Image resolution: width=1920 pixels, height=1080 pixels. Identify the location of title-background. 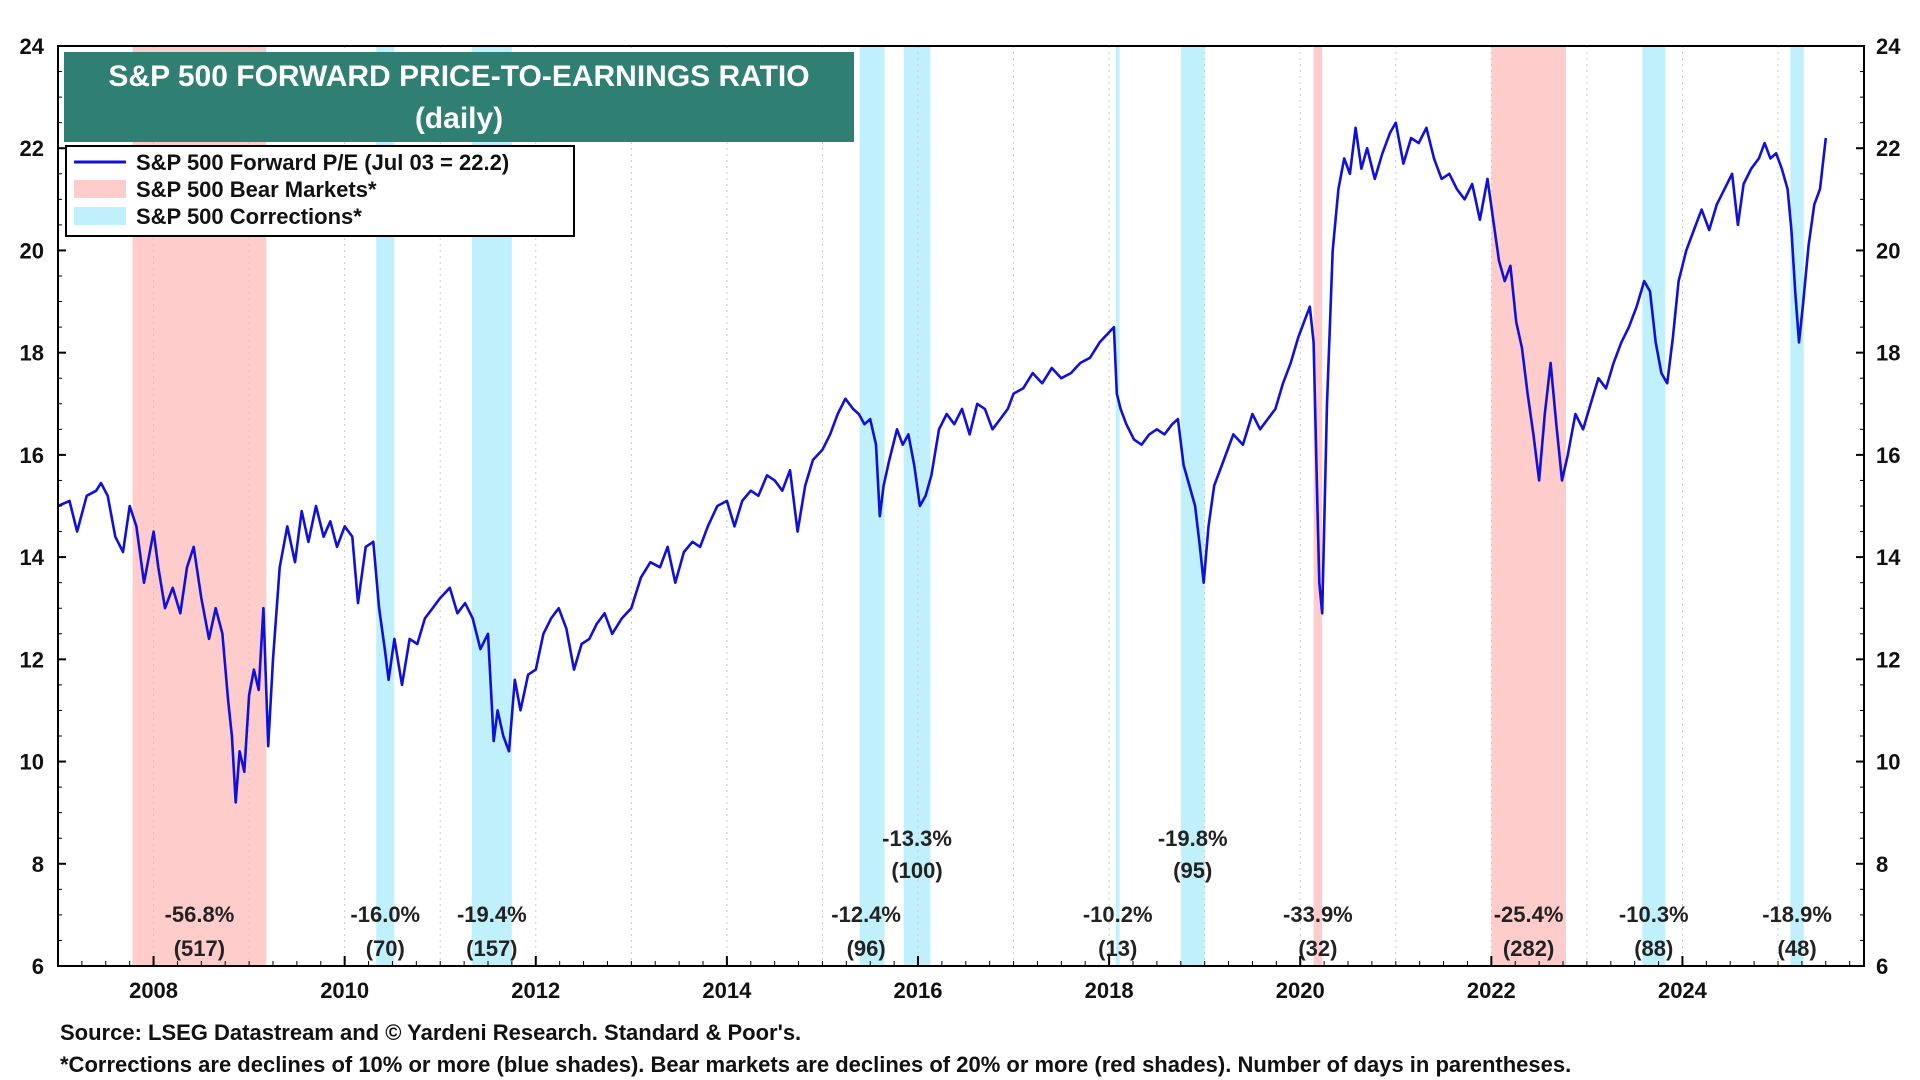
(459, 97).